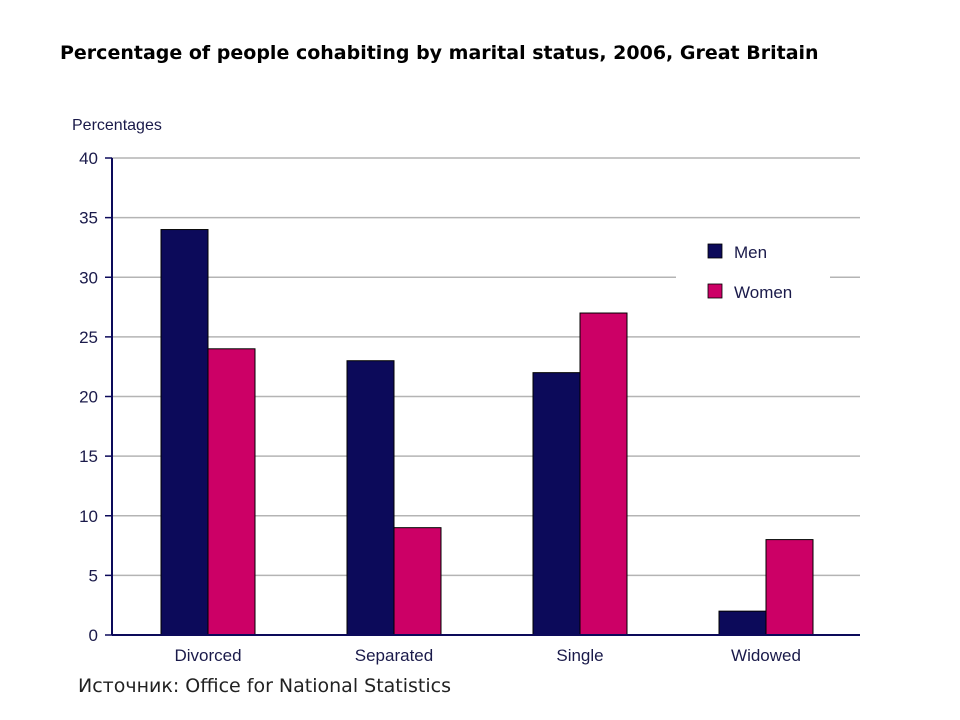 Image resolution: width=960 pixels, height=720 pixels. Describe the element at coordinates (88, 218) in the screenshot. I see `y-tick-label: 35` at that location.